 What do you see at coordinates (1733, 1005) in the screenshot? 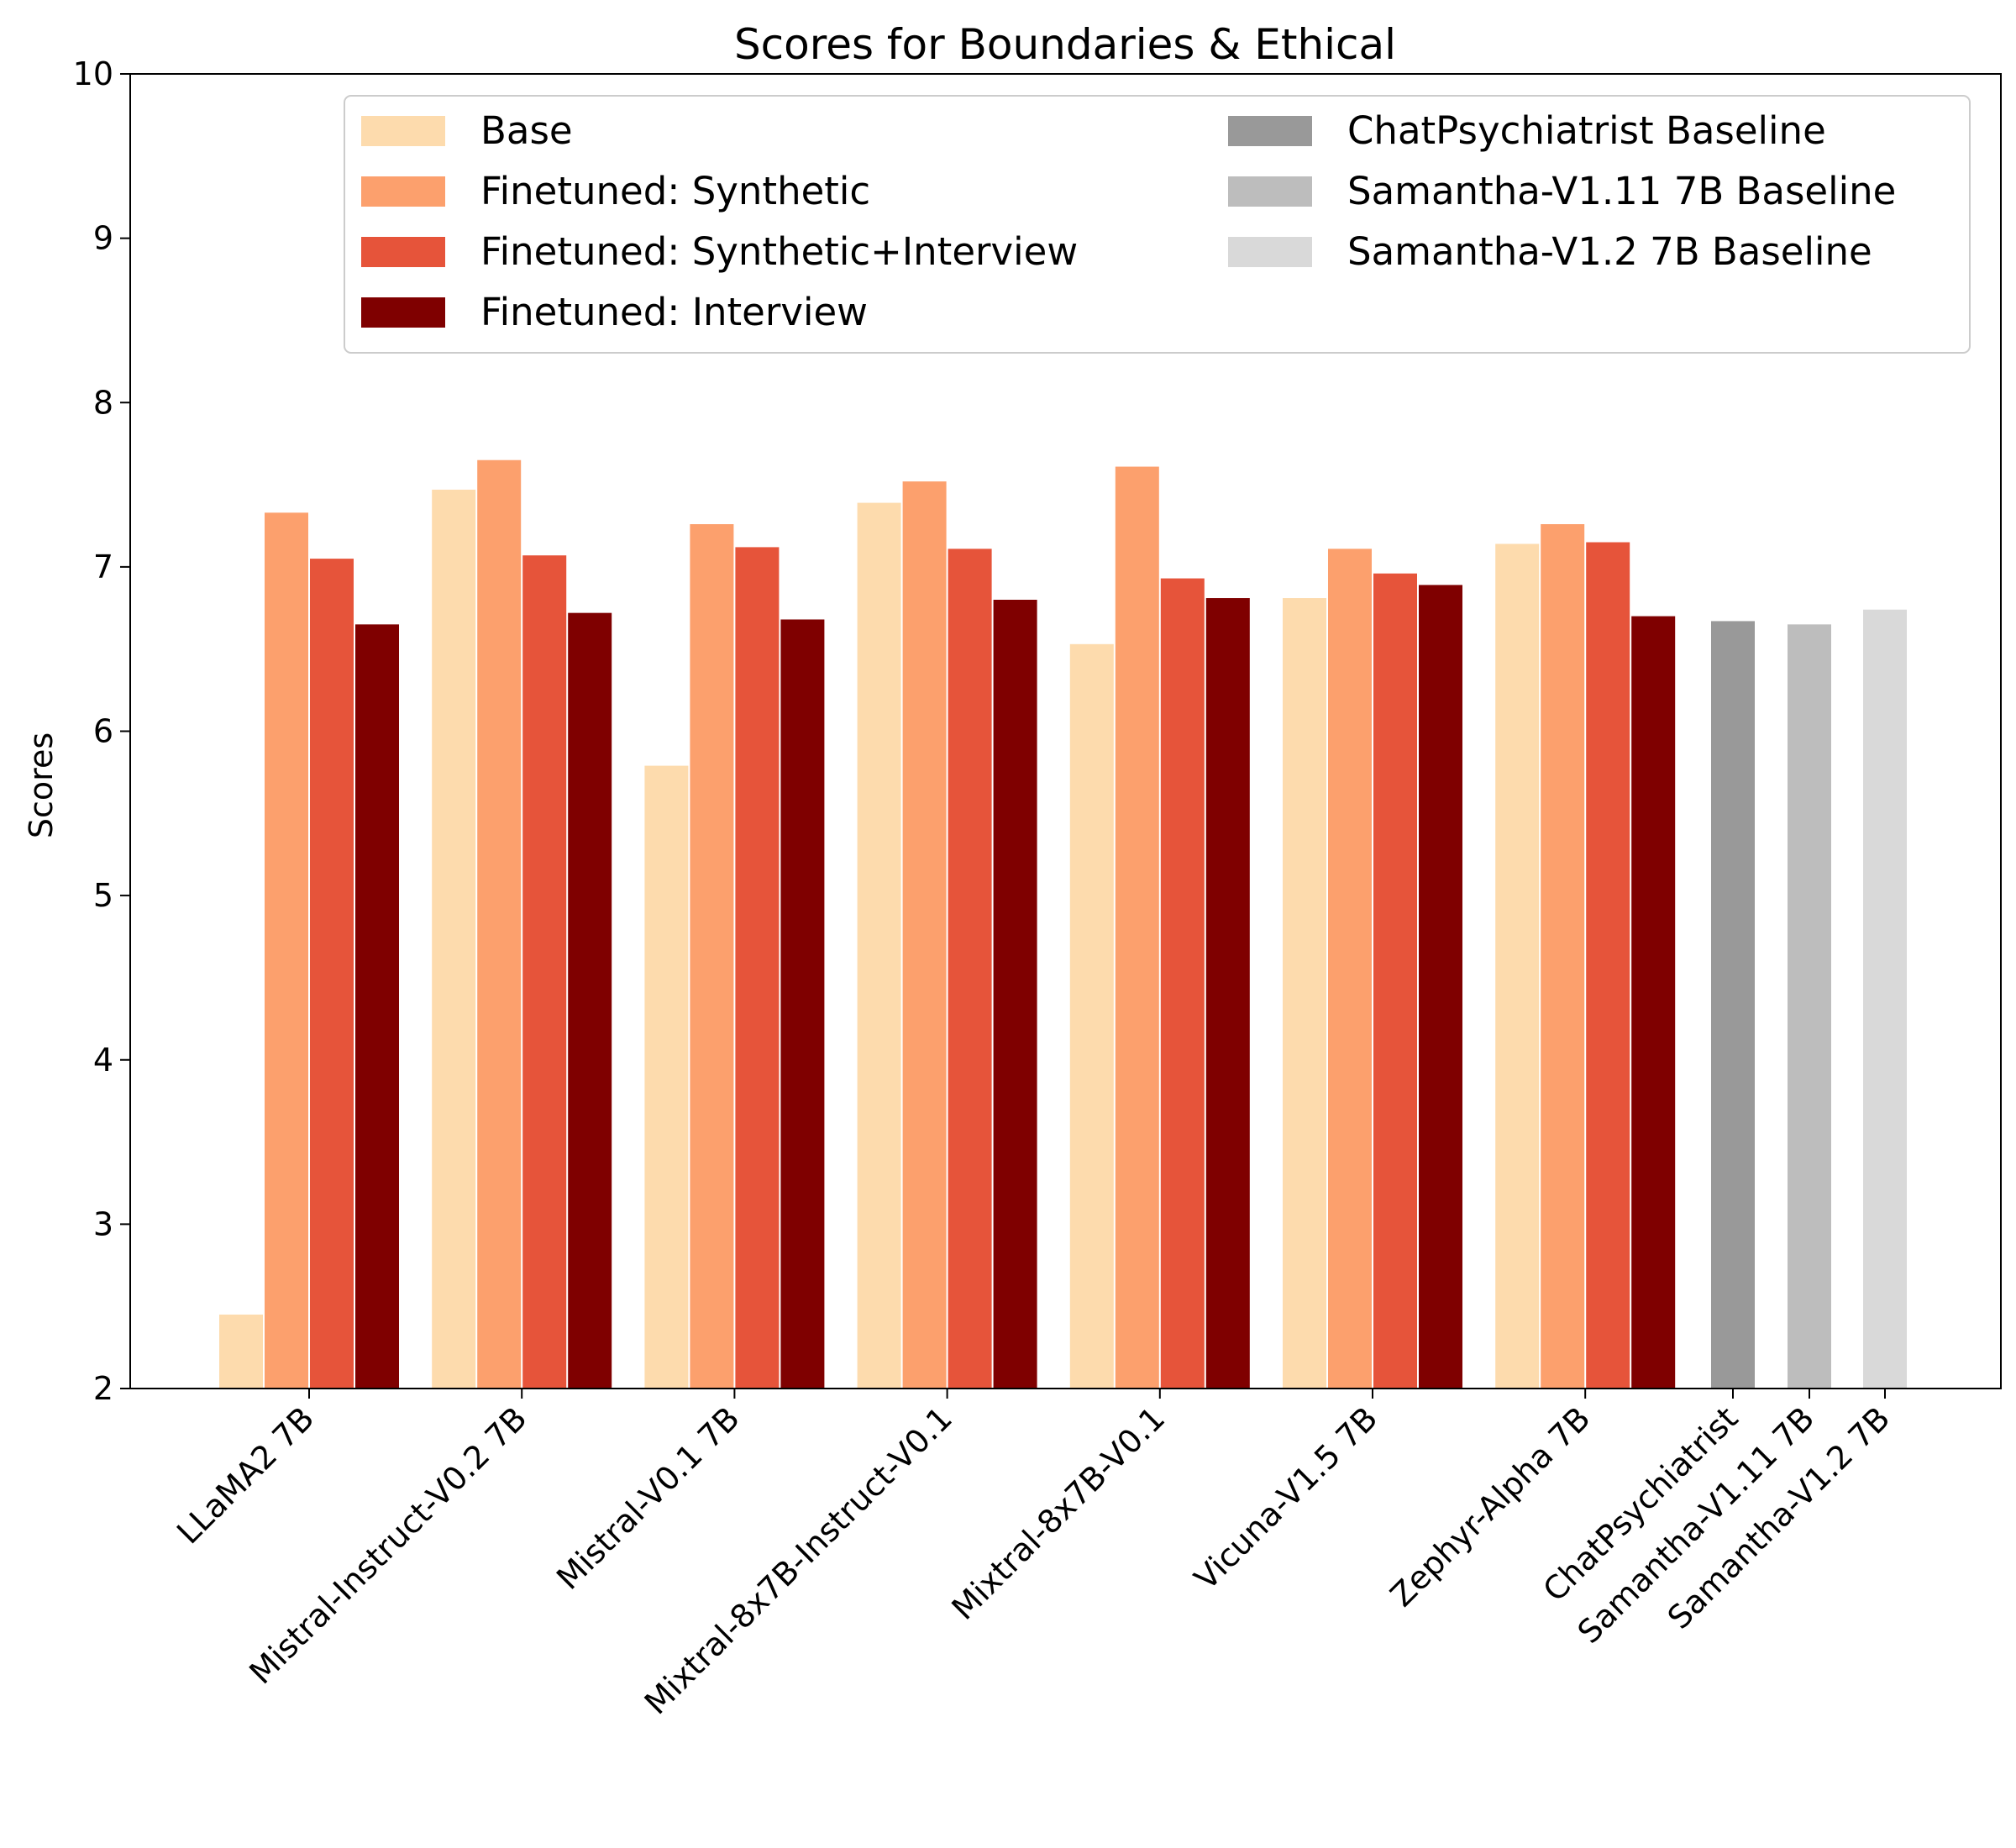
I see `bar-chatpsychiatrist` at bounding box center [1733, 1005].